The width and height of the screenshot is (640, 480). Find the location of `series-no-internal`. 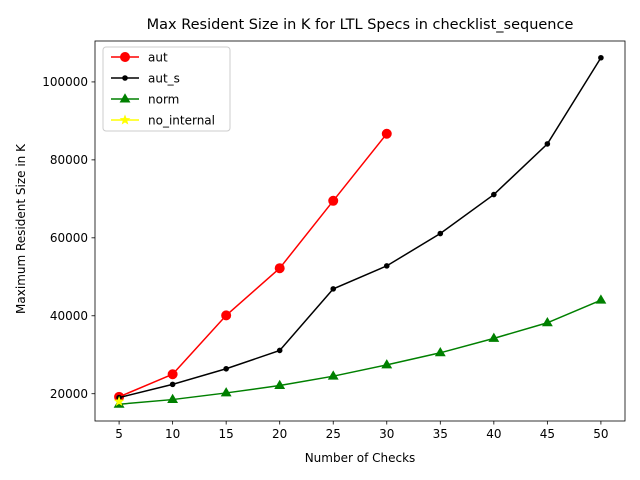

series-no-internal is located at coordinates (119, 401).